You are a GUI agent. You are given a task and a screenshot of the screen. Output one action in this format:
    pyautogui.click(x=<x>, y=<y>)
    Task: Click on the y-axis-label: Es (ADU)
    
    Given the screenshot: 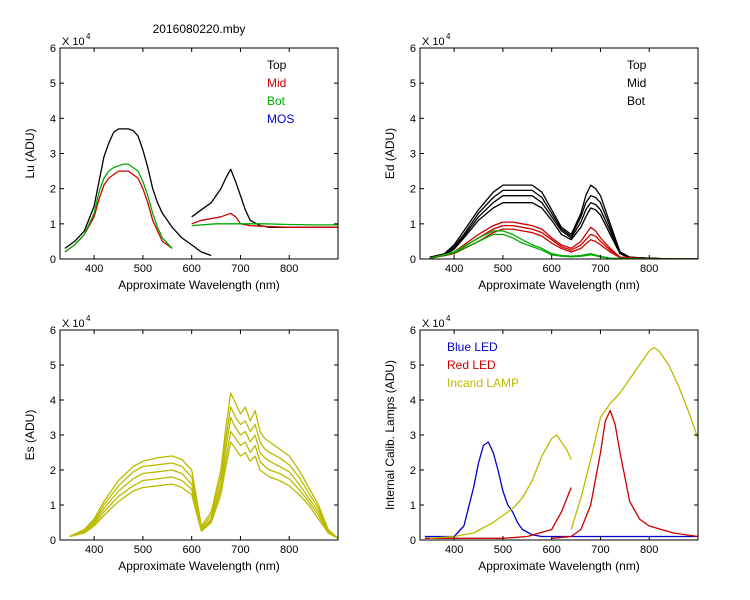 What is the action you would take?
    pyautogui.click(x=30, y=435)
    